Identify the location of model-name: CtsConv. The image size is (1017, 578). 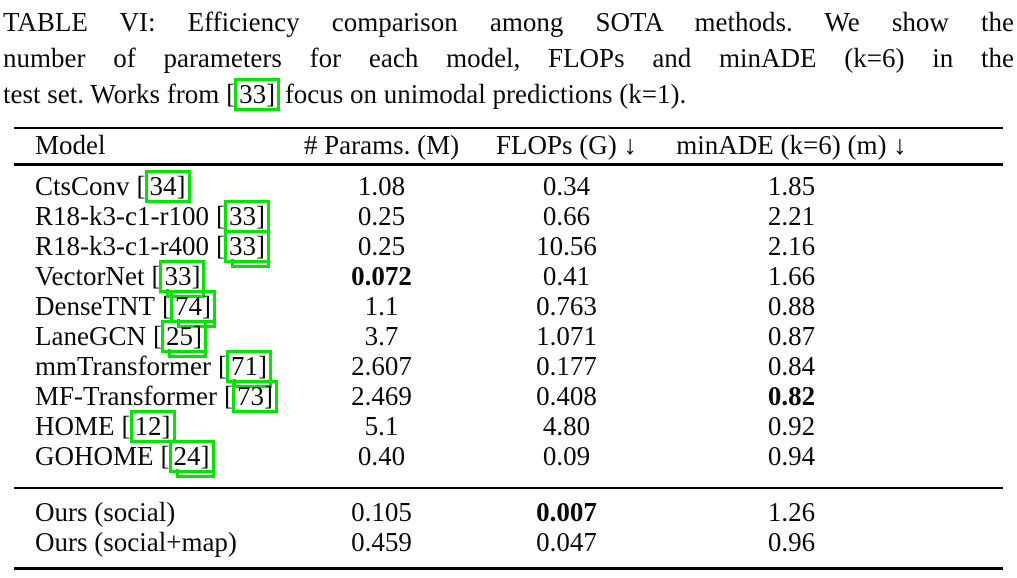
(82, 185).